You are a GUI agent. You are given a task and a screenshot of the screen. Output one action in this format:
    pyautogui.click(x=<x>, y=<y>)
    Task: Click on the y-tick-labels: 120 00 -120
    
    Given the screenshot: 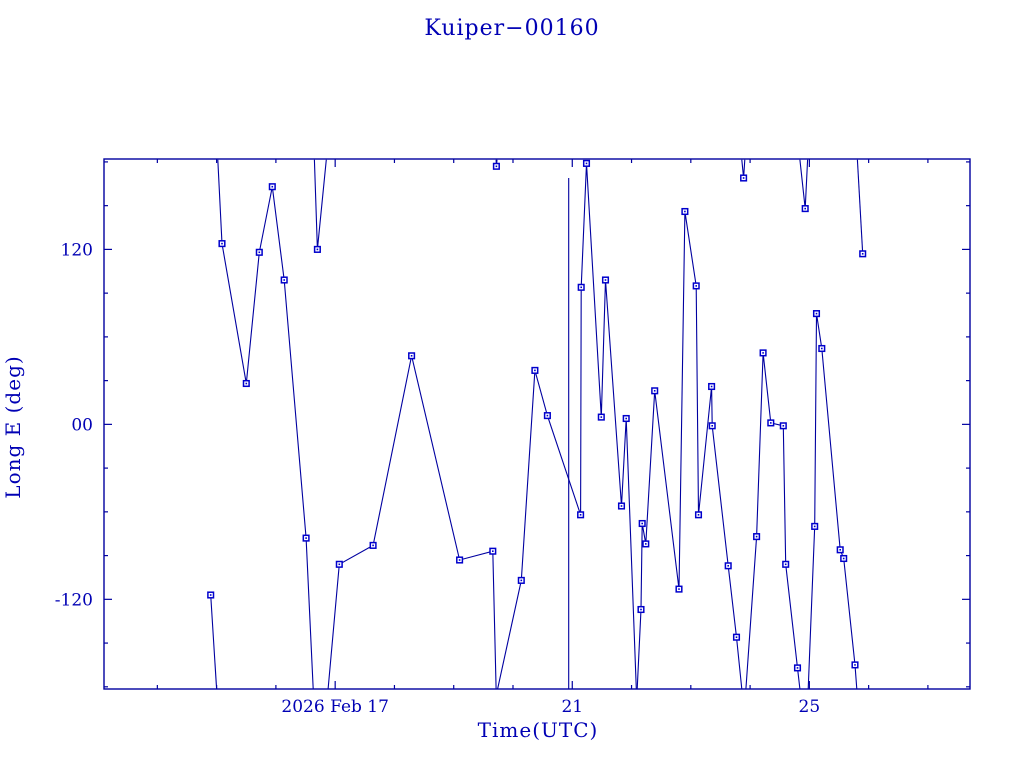 What is the action you would take?
    pyautogui.click(x=74, y=425)
    